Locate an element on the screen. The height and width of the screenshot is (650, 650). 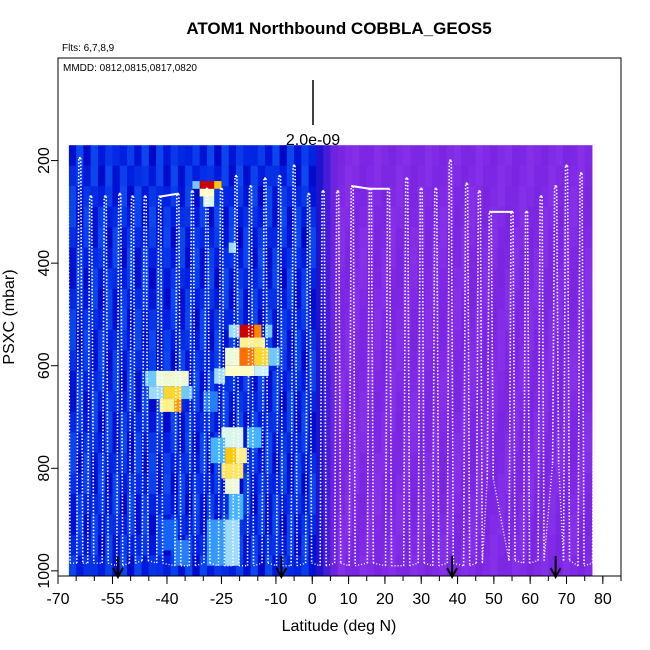
x-tick-label: 20 is located at coordinates (385, 599).